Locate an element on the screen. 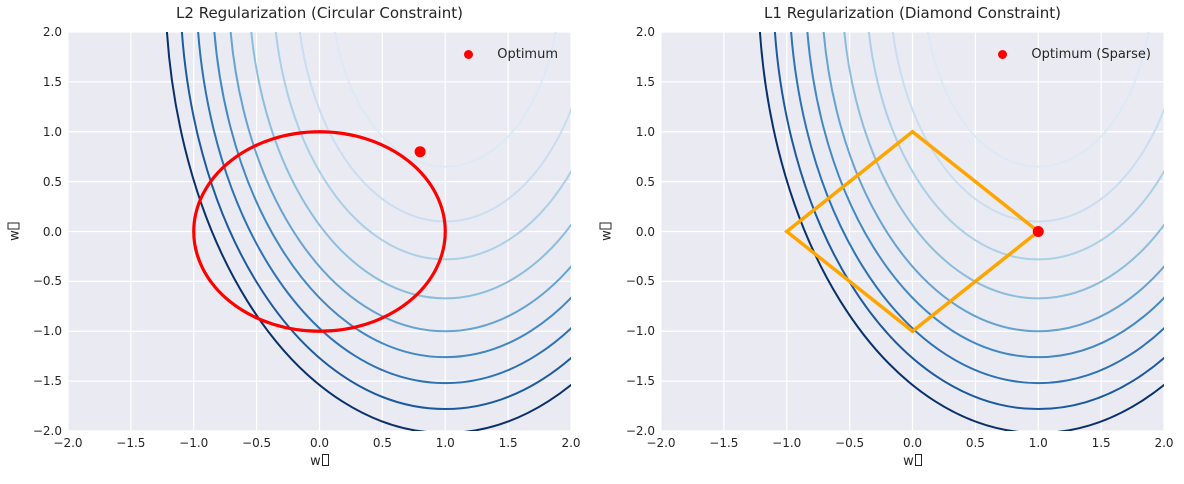 The width and height of the screenshot is (1184, 484). legend: Optimum is located at coordinates (511, 54).